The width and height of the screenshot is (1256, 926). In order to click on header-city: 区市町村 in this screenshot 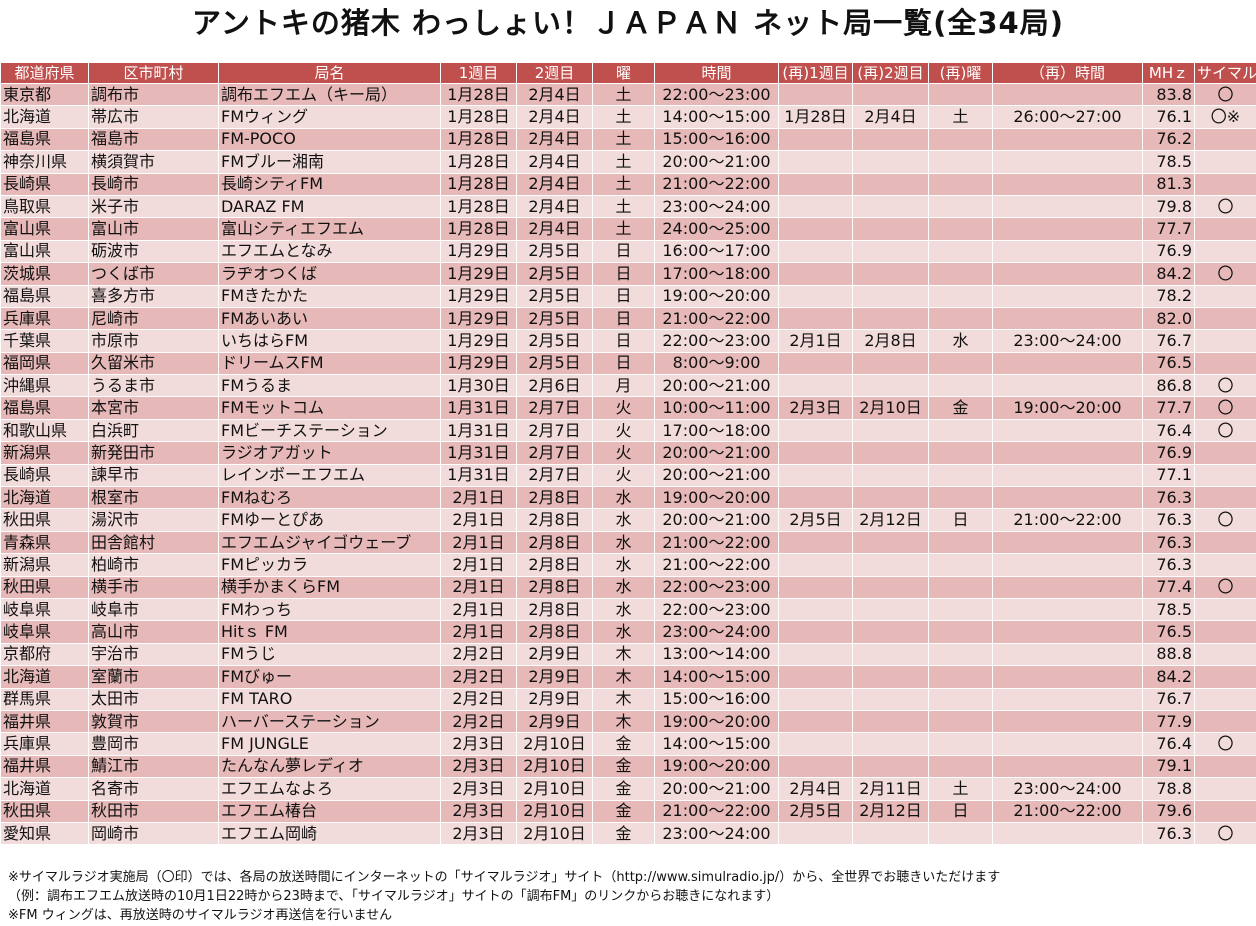, I will do `click(153, 73)`.